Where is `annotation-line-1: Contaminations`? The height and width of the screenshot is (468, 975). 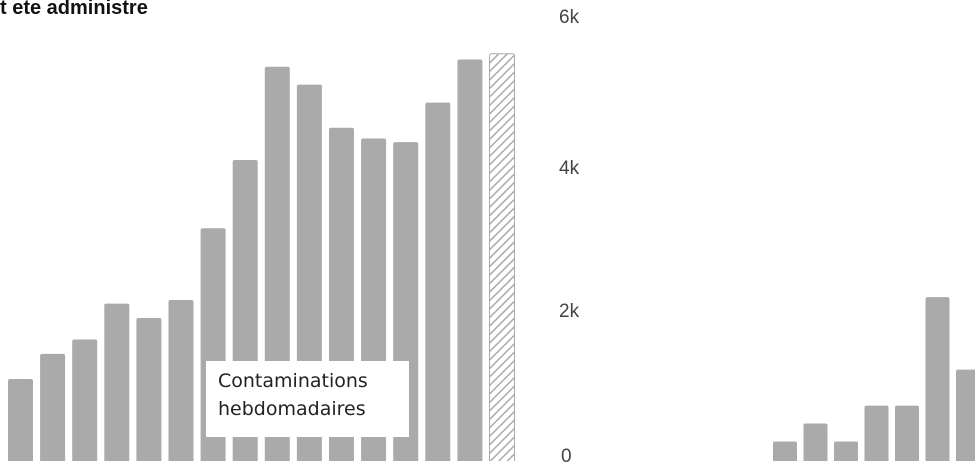 annotation-line-1: Contaminations is located at coordinates (293, 381).